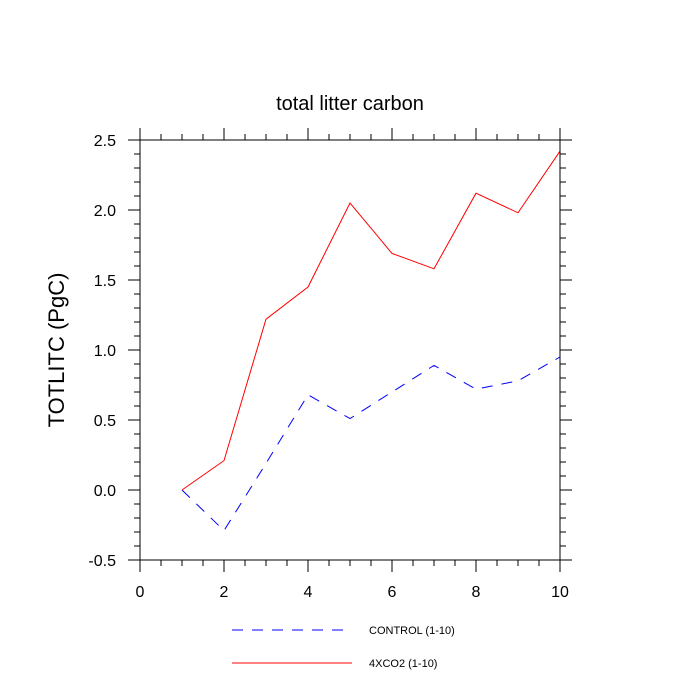 The image size is (700, 700). What do you see at coordinates (105, 141) in the screenshot?
I see `y-tick-label: 2.5` at bounding box center [105, 141].